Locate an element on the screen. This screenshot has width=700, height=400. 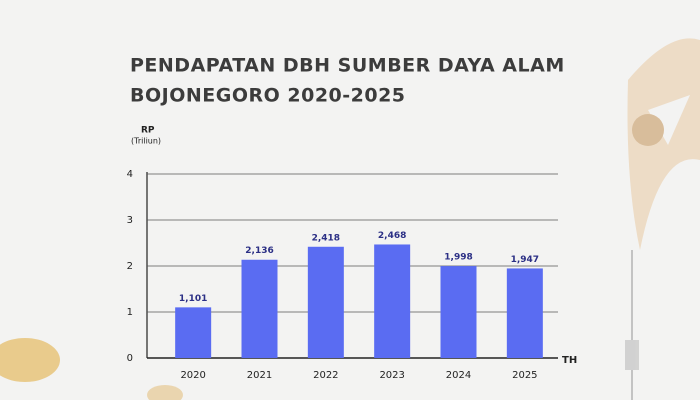
value-label: 1,998 is located at coordinates (458, 258).